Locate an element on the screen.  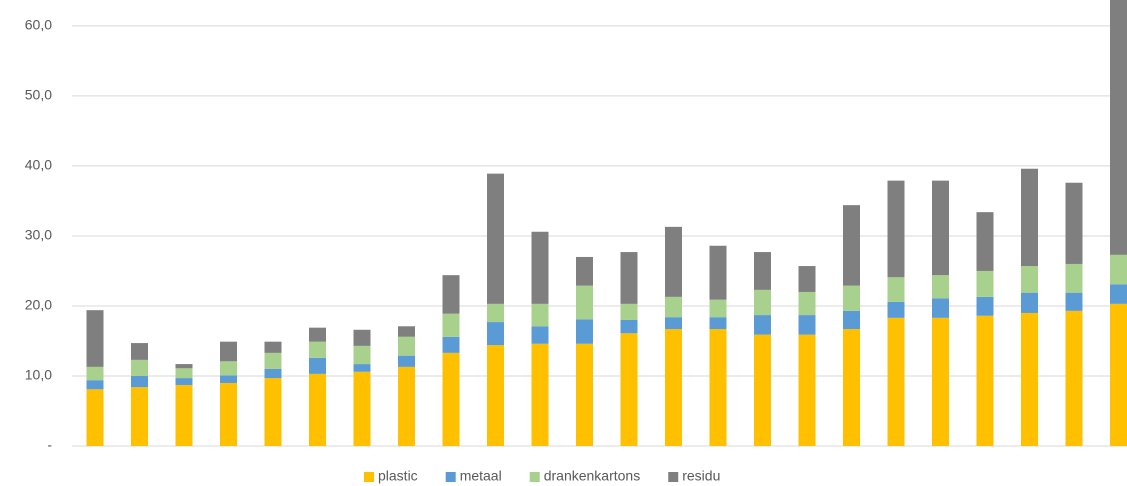
legend-label: plastic is located at coordinates (398, 476).